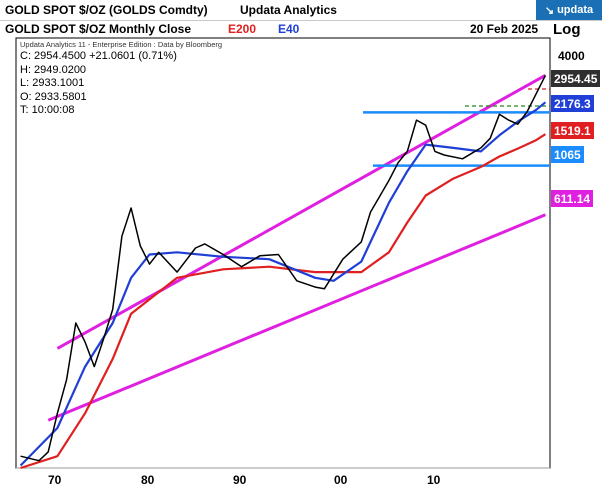  What do you see at coordinates (572, 130) in the screenshot?
I see `price-tag-1519-1: 1519.1` at bounding box center [572, 130].